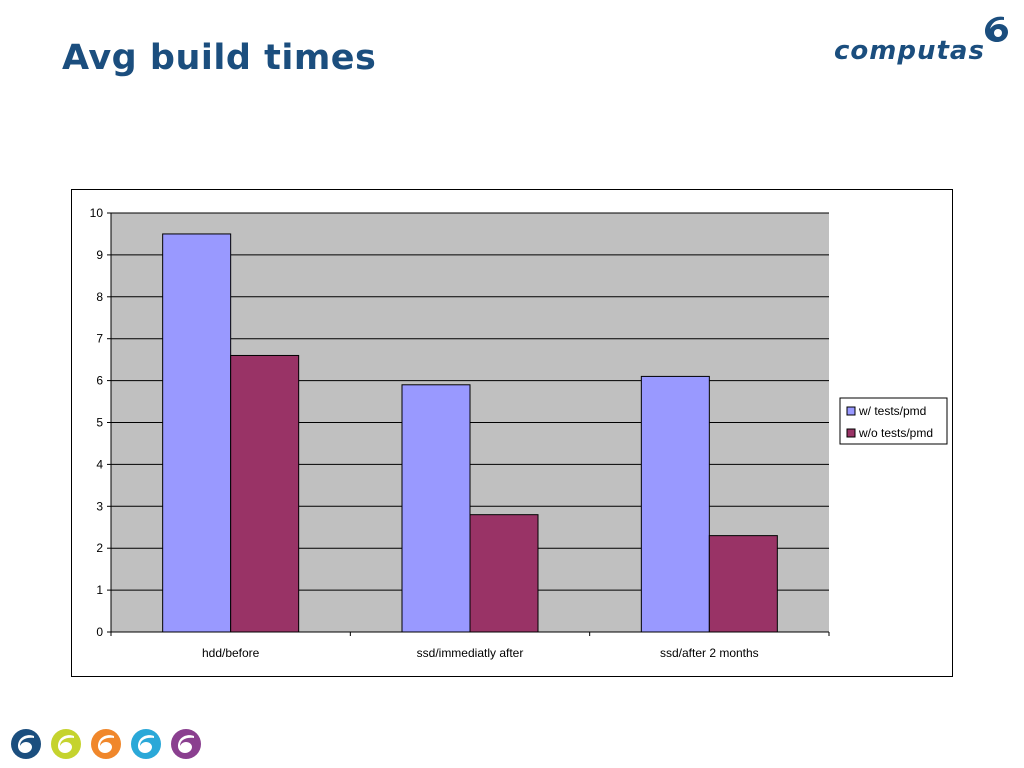  Describe the element at coordinates (26, 744) in the screenshot. I see `swirl-icon-navy` at that location.